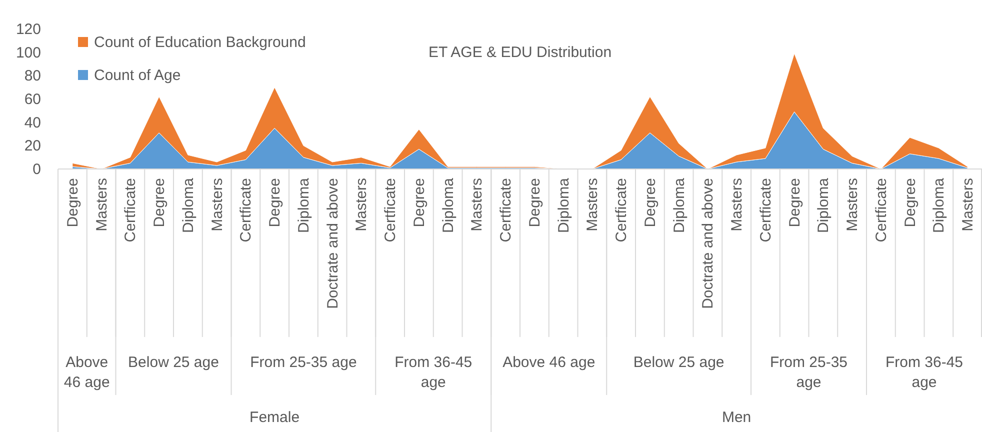 This screenshot has height=432, width=982. What do you see at coordinates (32, 146) in the screenshot?
I see `y-tick-label: 20` at bounding box center [32, 146].